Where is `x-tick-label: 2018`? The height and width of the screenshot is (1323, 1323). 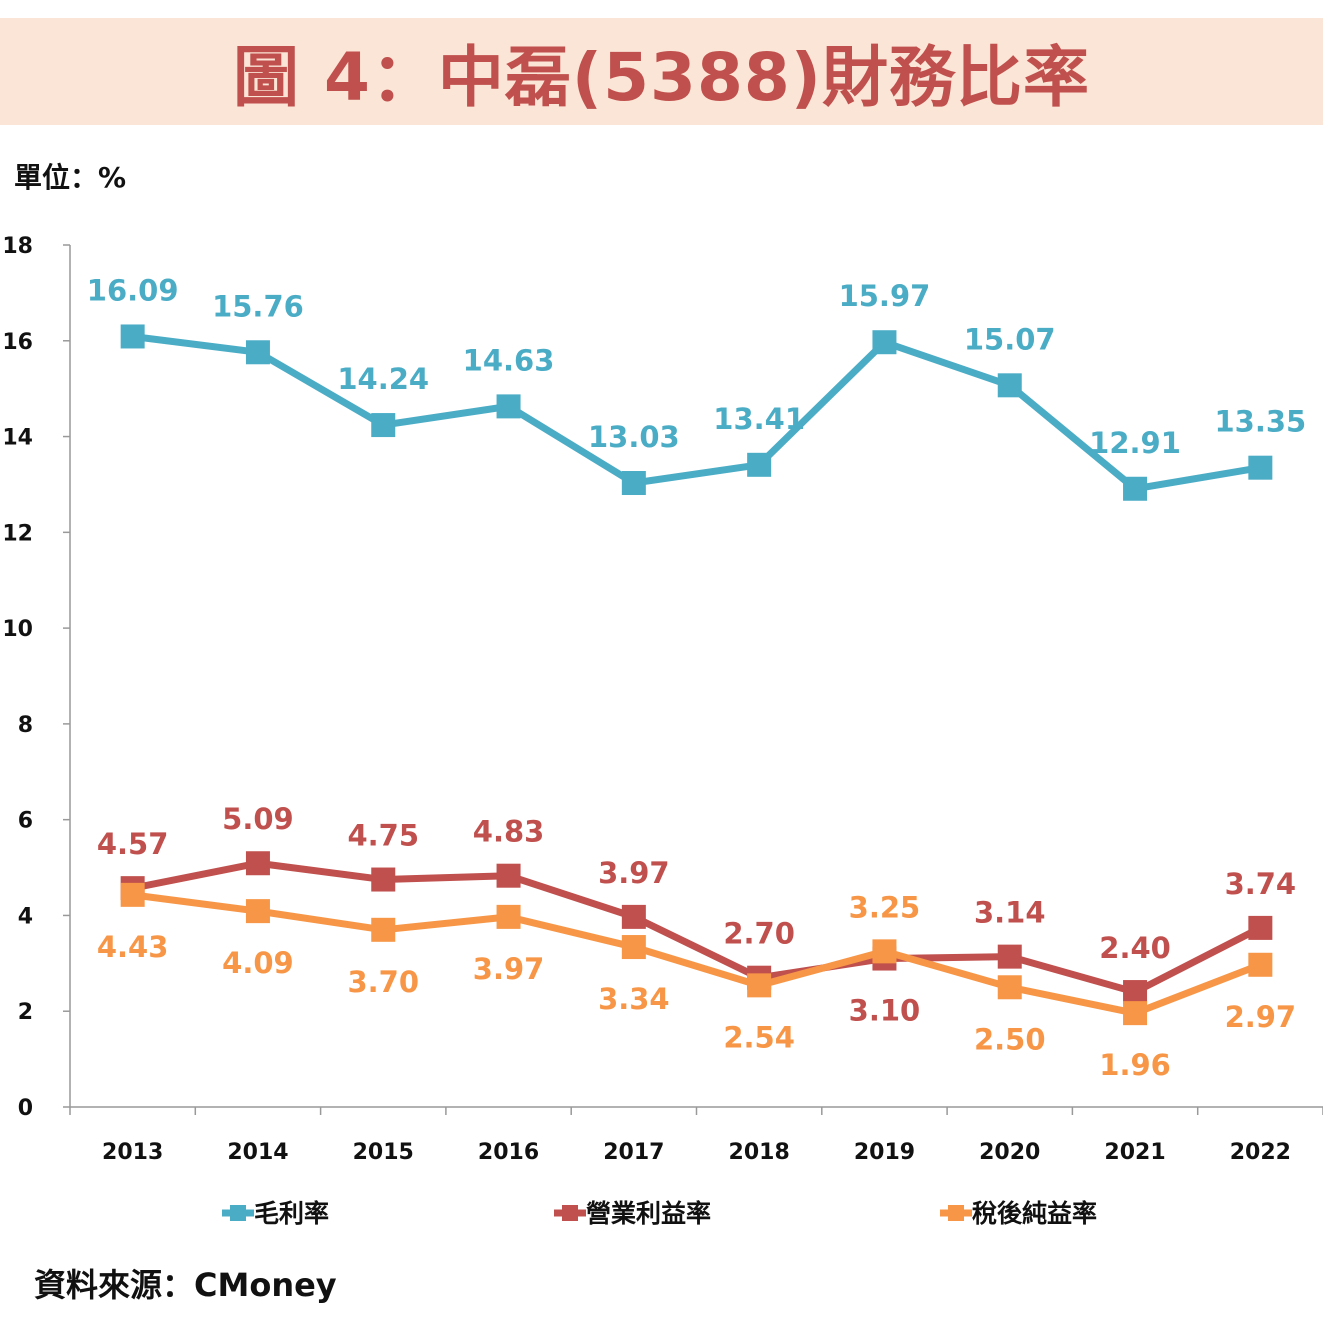 x-tick-label: 2018 is located at coordinates (759, 1152).